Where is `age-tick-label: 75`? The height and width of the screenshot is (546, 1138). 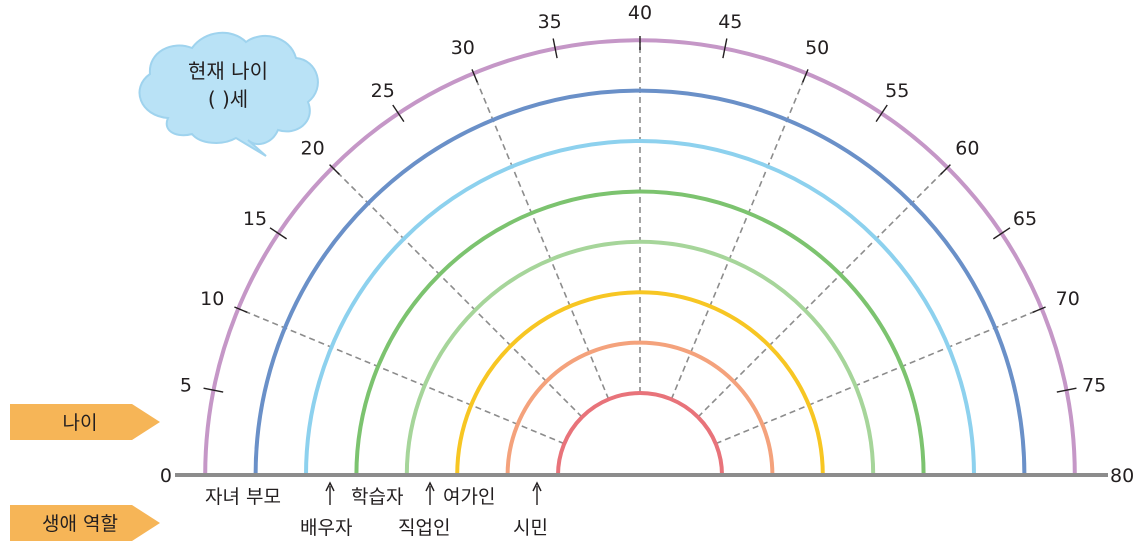 age-tick-label: 75 is located at coordinates (1094, 386).